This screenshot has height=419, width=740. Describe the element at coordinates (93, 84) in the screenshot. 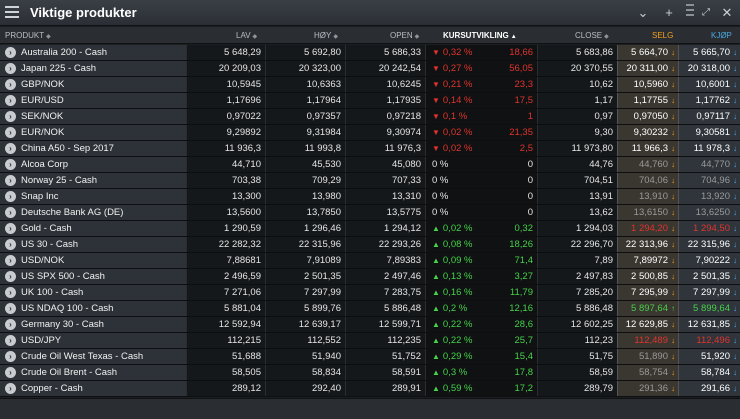

I see `product-name: › GBP/NOK` at that location.